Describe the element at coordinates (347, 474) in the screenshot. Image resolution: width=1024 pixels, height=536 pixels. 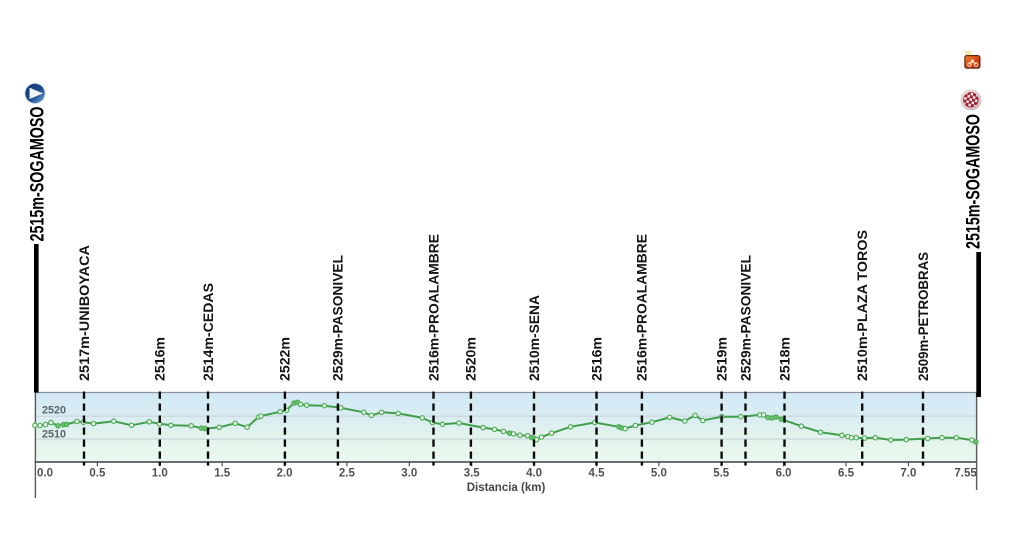
I see `svg-text: 2.5` at that location.